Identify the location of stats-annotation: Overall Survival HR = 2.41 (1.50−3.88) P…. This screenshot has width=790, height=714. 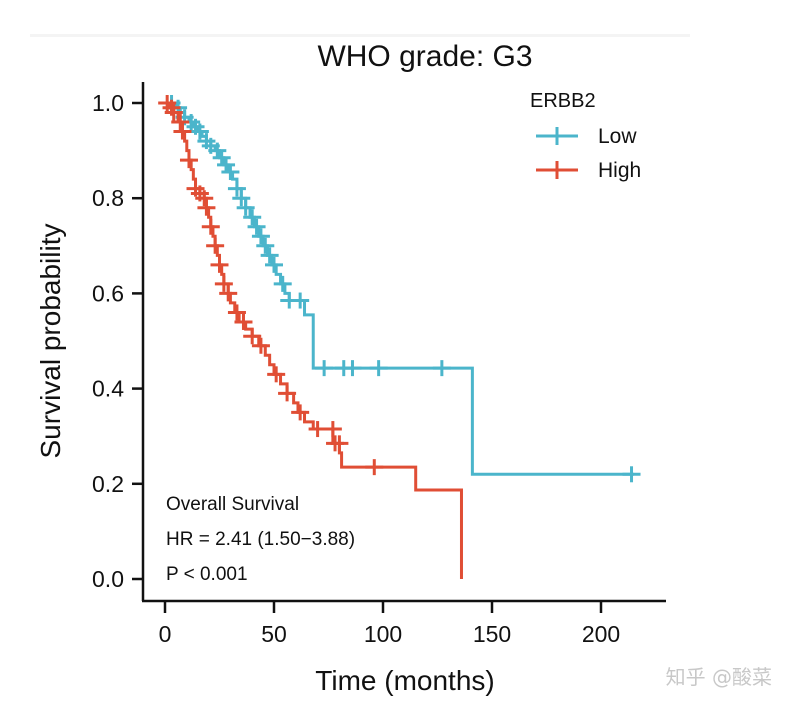
(260, 539).